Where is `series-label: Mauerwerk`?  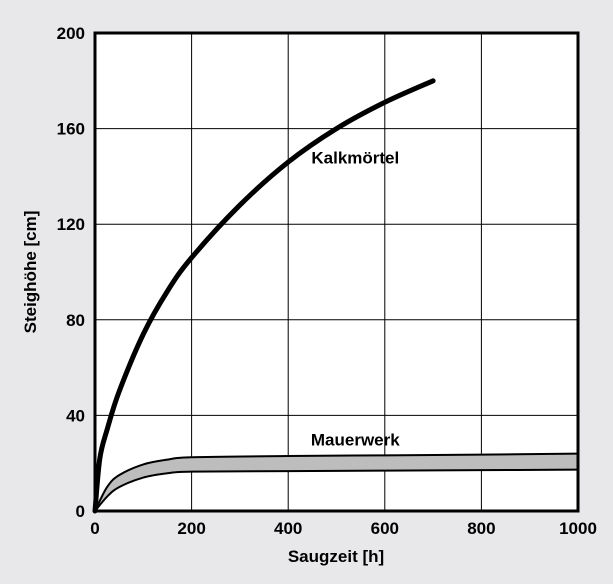 series-label: Mauerwerk is located at coordinates (355, 439).